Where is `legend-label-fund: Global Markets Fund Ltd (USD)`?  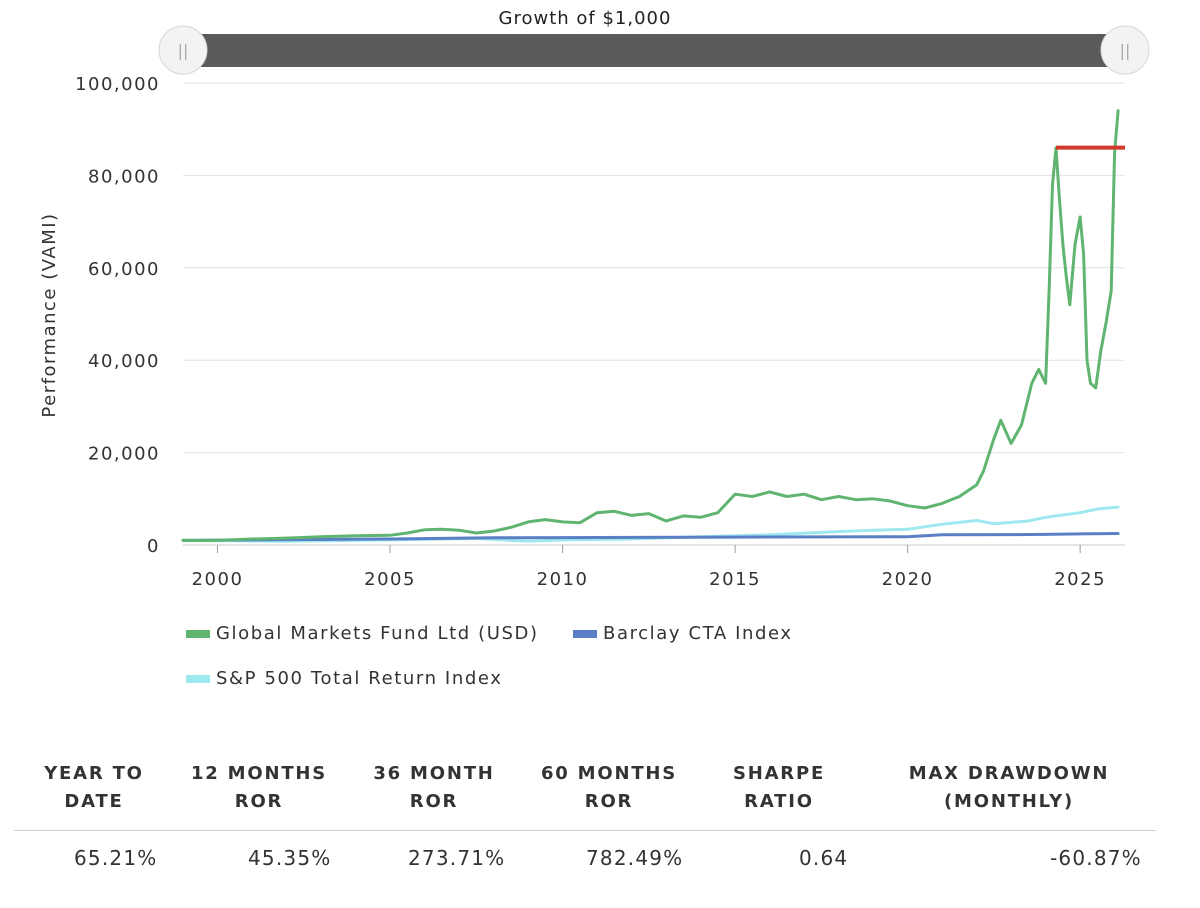 legend-label-fund: Global Markets Fund Ltd (USD) is located at coordinates (377, 633).